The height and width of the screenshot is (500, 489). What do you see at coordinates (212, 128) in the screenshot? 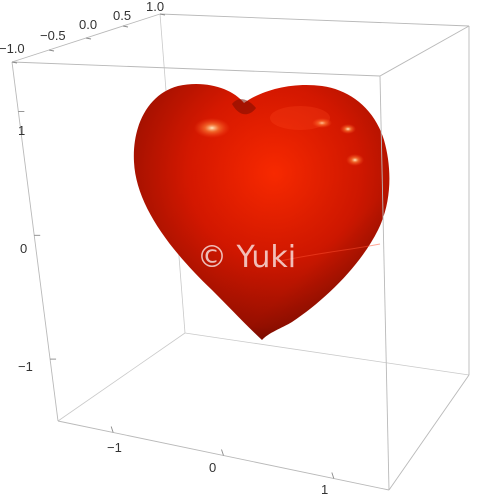
I see `highlight-left` at bounding box center [212, 128].